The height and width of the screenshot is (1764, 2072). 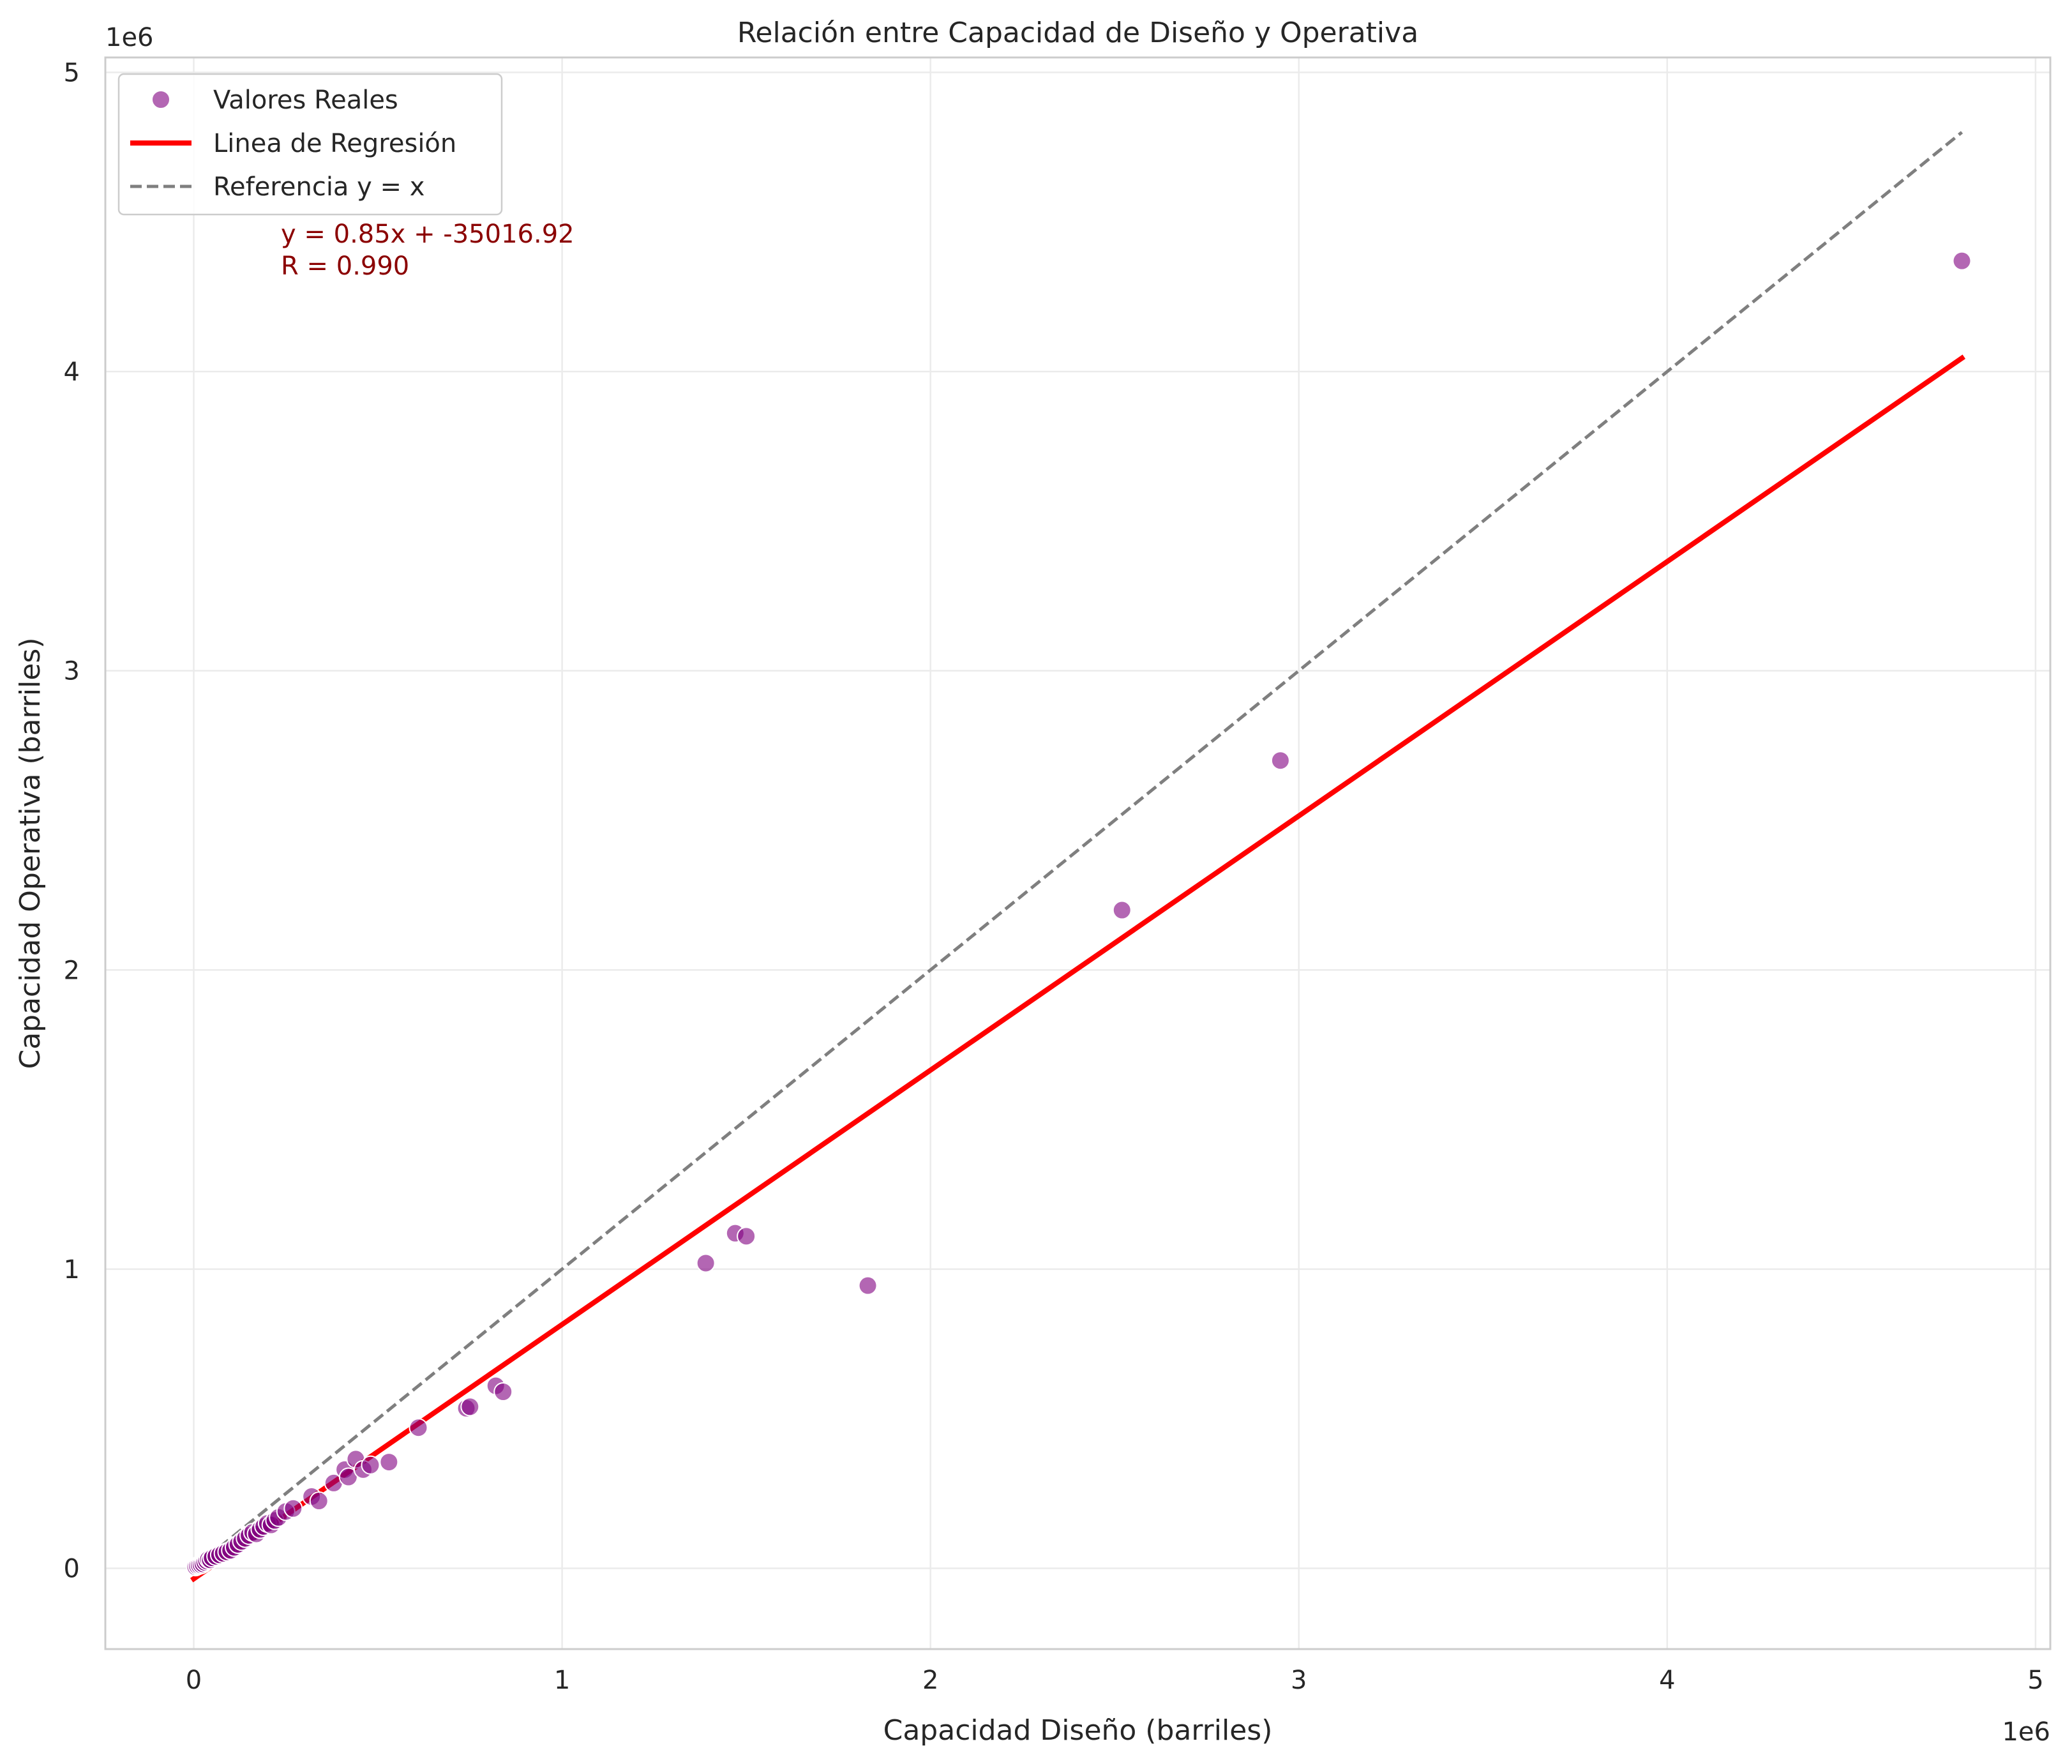 What do you see at coordinates (72, 1270) in the screenshot?
I see `y-tick-label: 1` at bounding box center [72, 1270].